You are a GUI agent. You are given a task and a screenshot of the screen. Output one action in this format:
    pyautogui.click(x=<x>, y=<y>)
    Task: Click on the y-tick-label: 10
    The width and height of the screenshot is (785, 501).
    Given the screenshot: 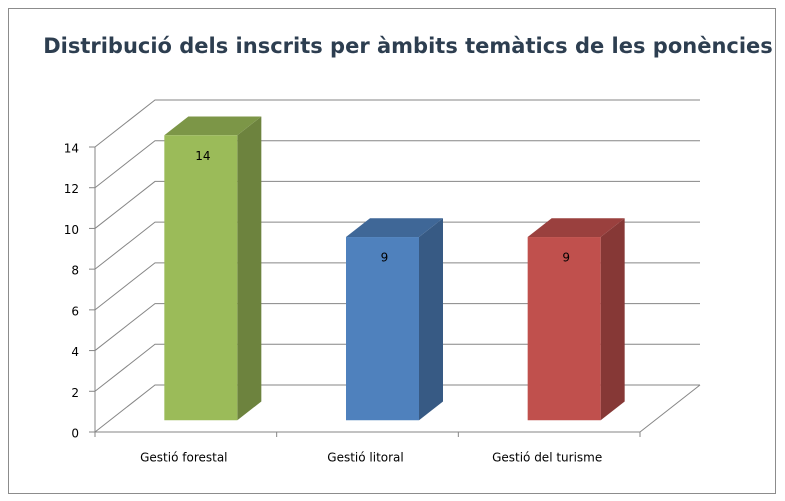 What is the action you would take?
    pyautogui.click(x=71, y=230)
    